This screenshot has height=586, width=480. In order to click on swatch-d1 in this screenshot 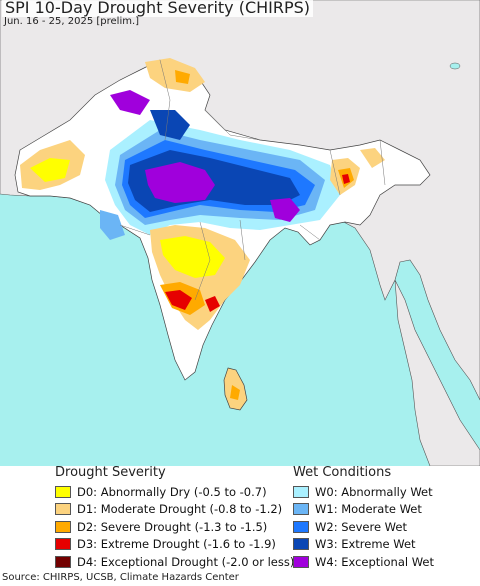, I will do `click(63, 509)`.